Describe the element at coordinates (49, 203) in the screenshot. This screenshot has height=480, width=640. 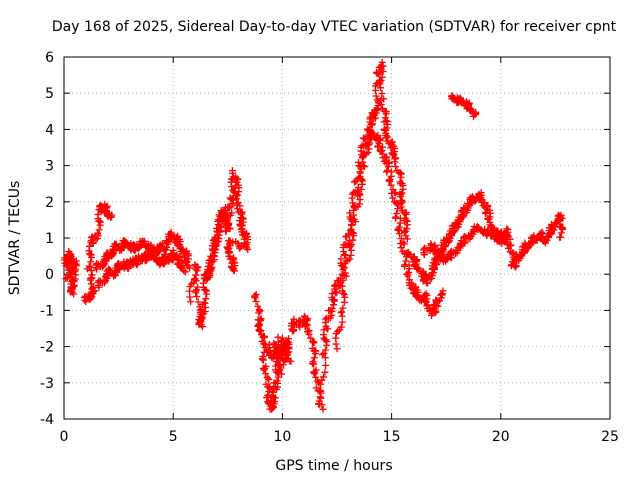
I see `y-tick-label: 2` at that location.